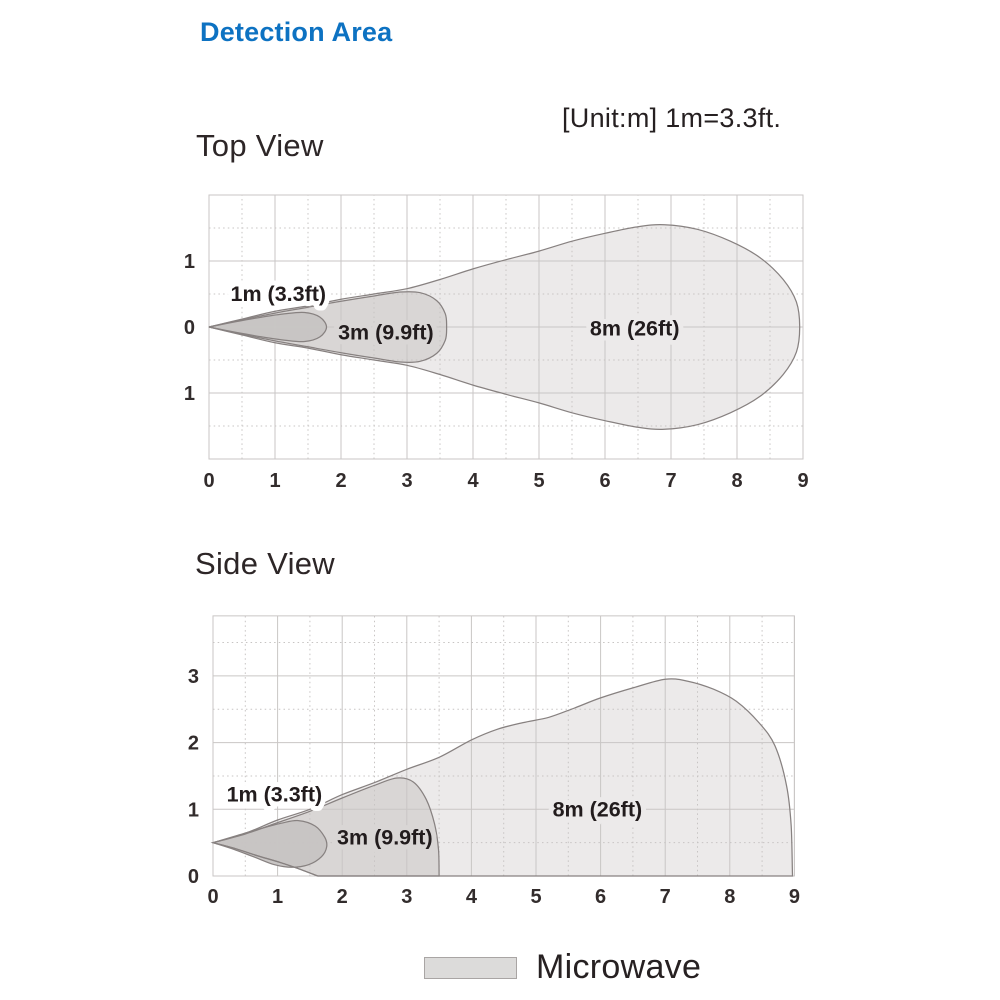 The height and width of the screenshot is (1000, 1000). I want to click on microwave-8m-outline, so click(504, 327).